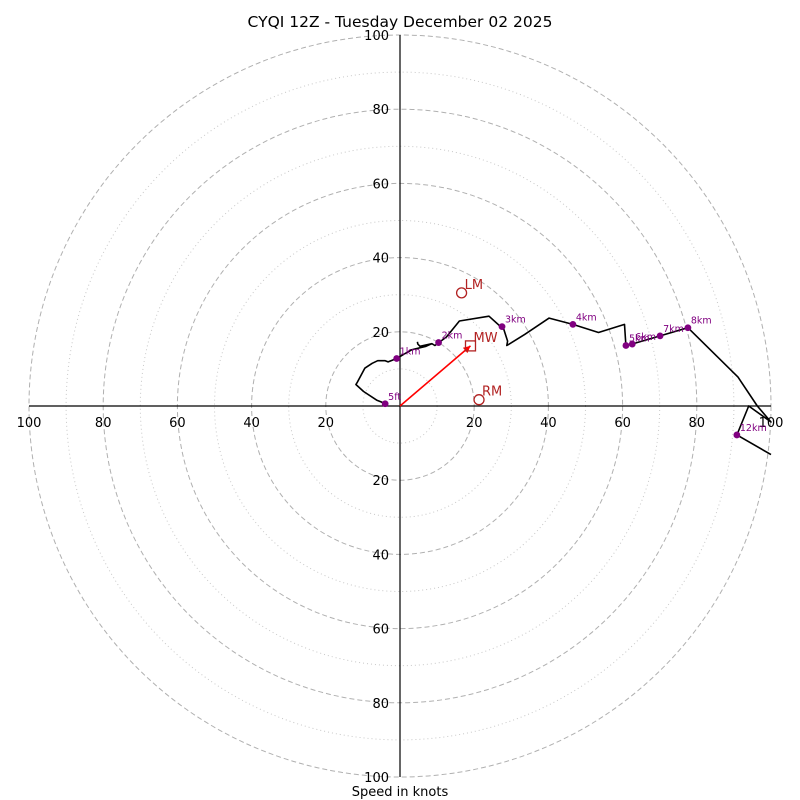 The image size is (800, 800). I want to click on x-tick-left-80: 80, so click(103, 423).